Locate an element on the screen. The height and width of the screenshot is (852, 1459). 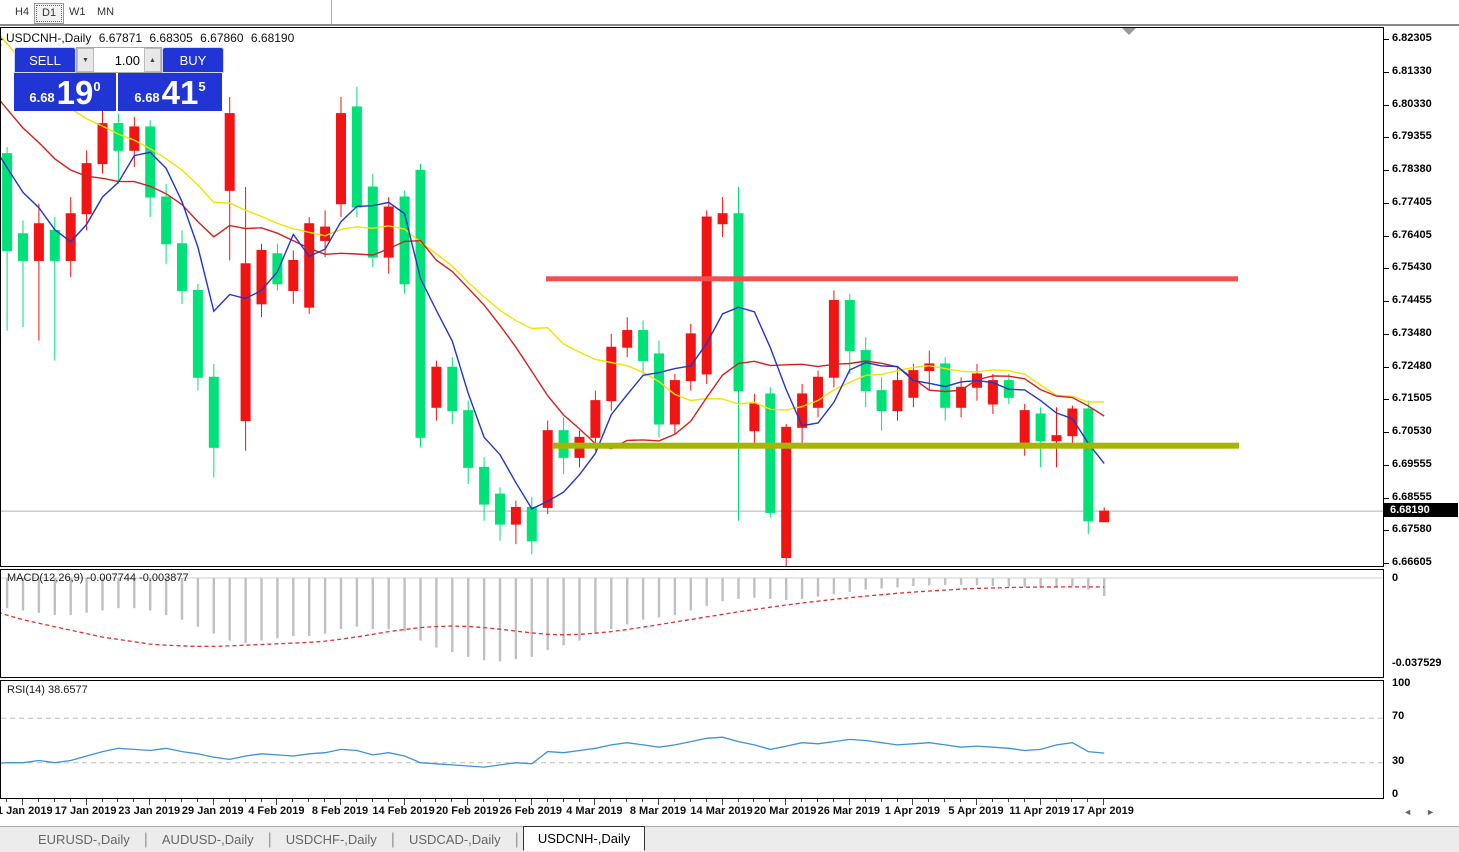
macd-chart is located at coordinates (692, 619).